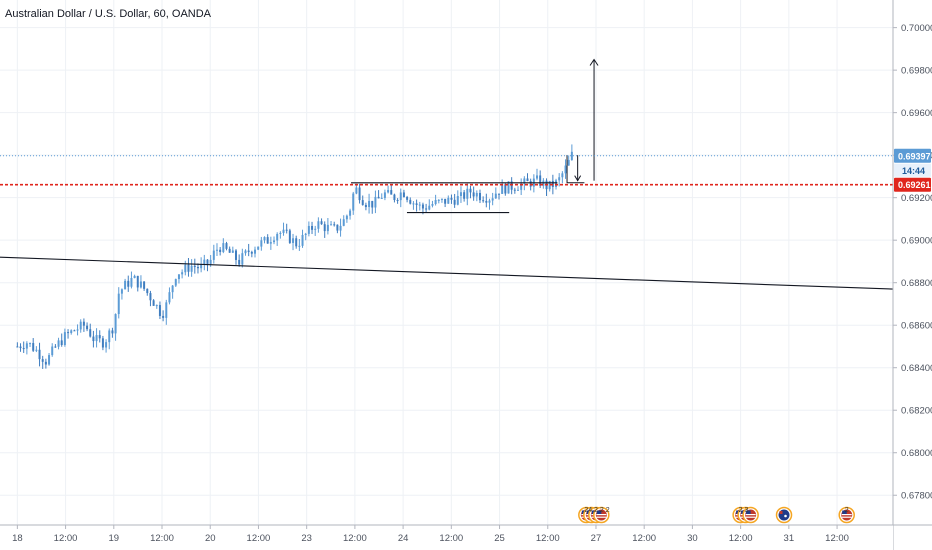  Describe the element at coordinates (596, 510) in the screenshot. I see `event-count-label: 24 2 2 2` at that location.